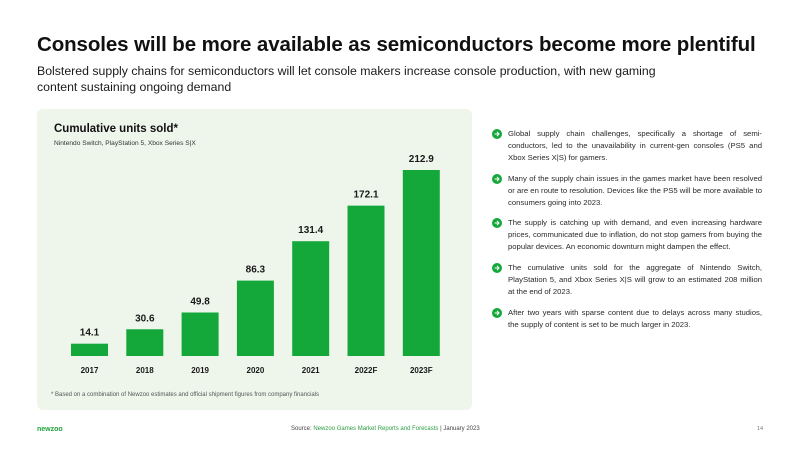  What do you see at coordinates (256, 370) in the screenshot?
I see `x-tick-2020: 2020` at bounding box center [256, 370].